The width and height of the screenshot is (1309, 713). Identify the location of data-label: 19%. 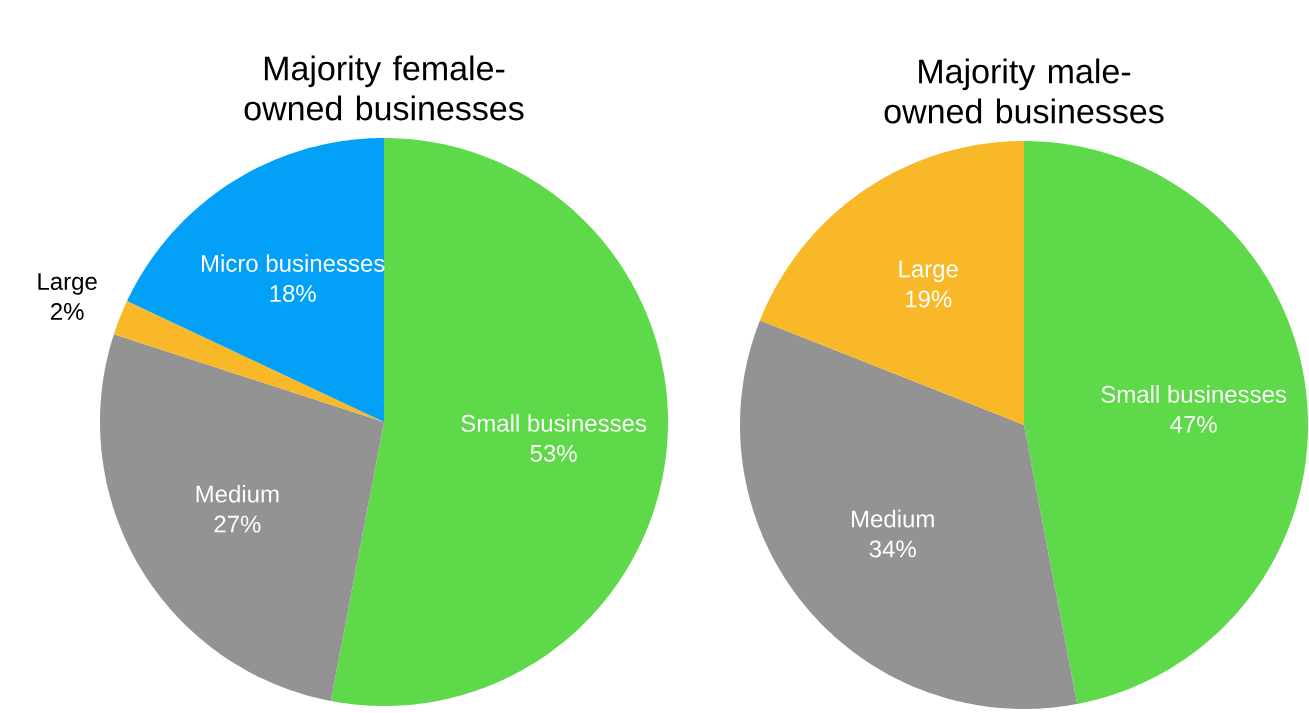
(929, 299).